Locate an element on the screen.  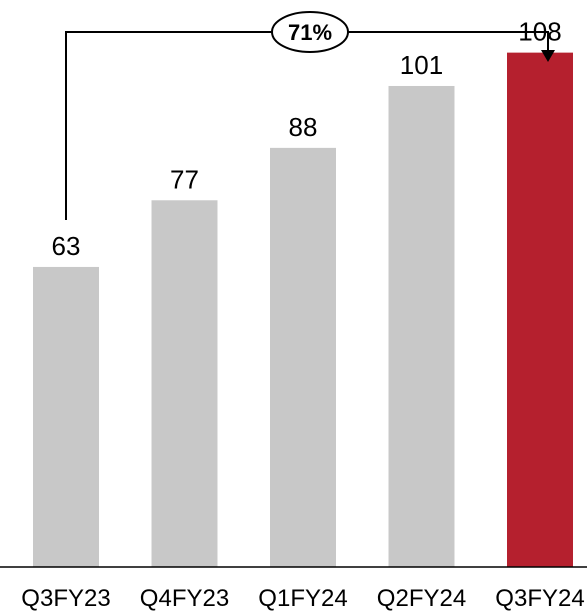
category-label-q3fy23: Q3FY23 is located at coordinates (65, 598).